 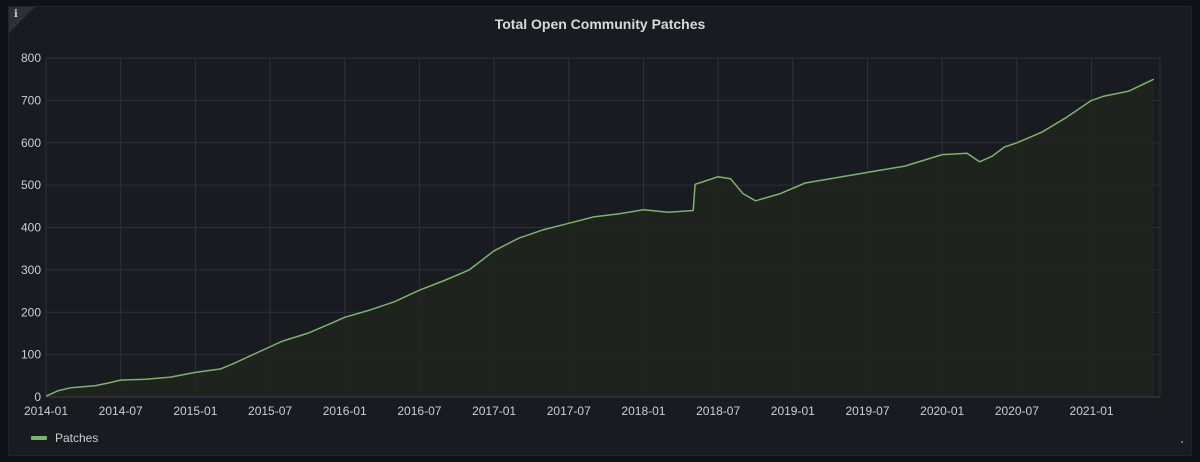 What do you see at coordinates (345, 411) in the screenshot?
I see `x-tick-label: 2016-01` at bounding box center [345, 411].